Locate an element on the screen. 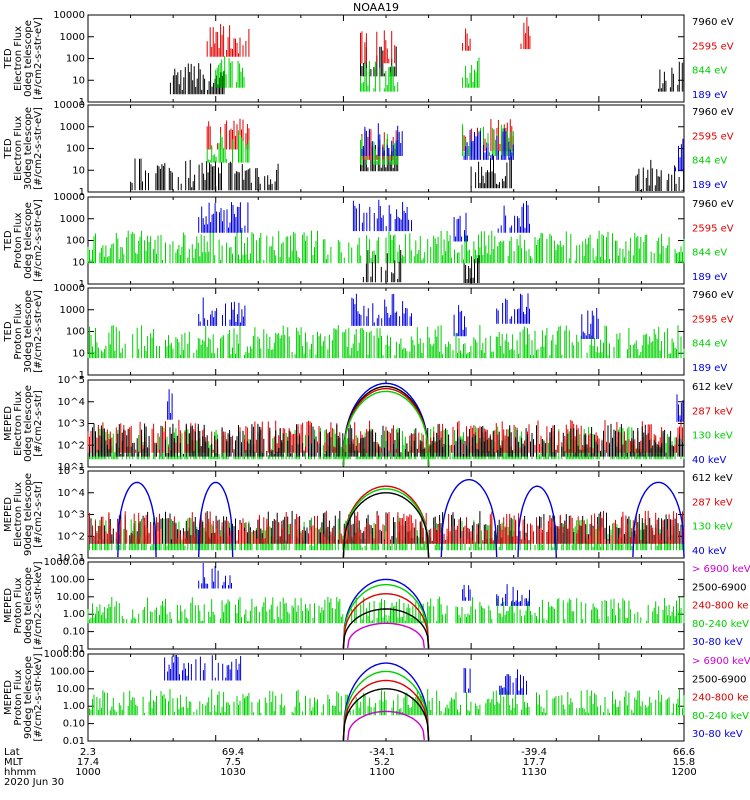 Image resolution: width=750 pixels, height=800 pixels. footer-hhmm-value: 1000 is located at coordinates (87, 772).